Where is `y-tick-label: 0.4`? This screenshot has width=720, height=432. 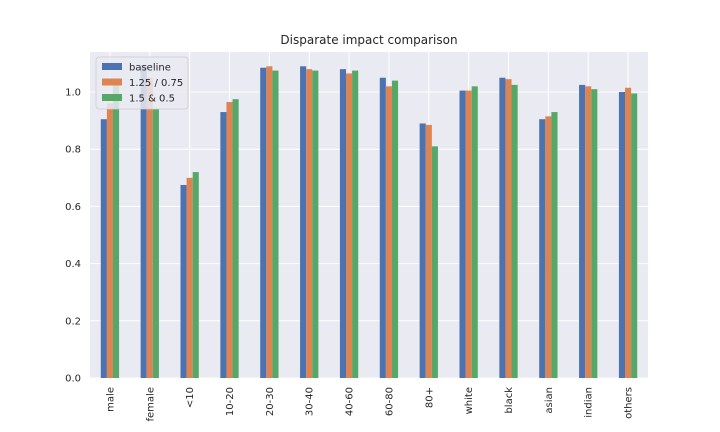 y-tick-label: 0.4 is located at coordinates (73, 264).